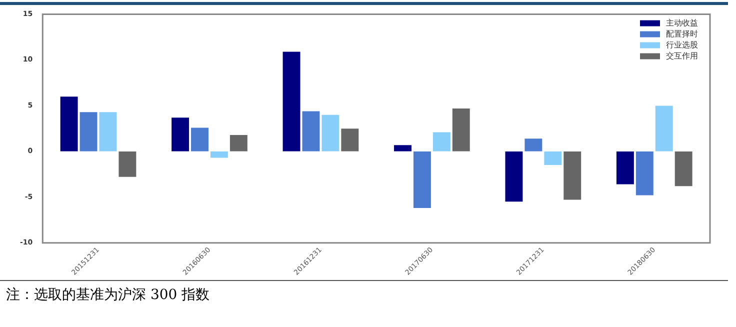  I want to click on legend-label: 主动收益, so click(682, 23).